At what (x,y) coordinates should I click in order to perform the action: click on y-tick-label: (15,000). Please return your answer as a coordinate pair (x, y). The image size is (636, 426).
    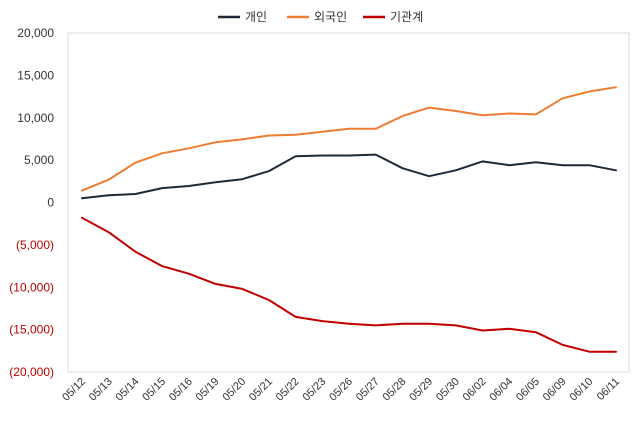
    Looking at the image, I should click on (31, 330).